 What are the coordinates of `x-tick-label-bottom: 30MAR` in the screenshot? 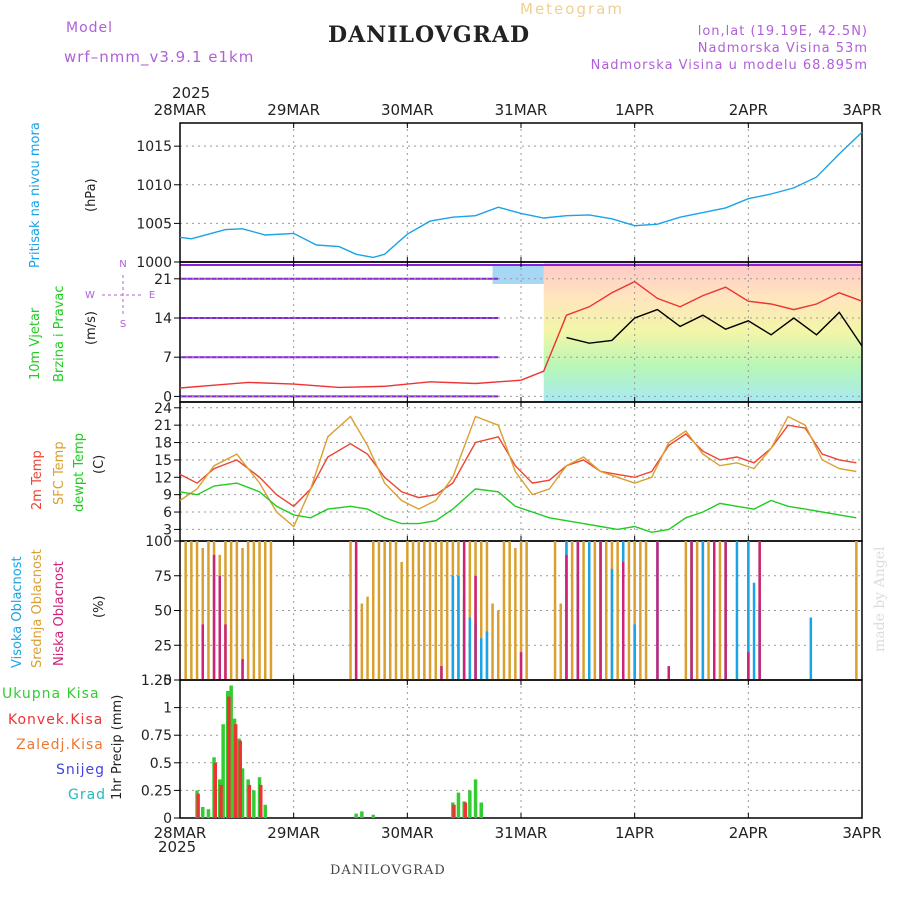 It's located at (407, 833).